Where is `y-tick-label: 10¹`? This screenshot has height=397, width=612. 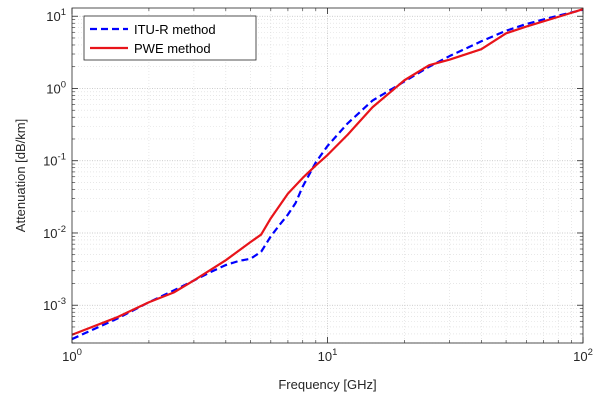
y-tick-label: 10¹ is located at coordinates (56, 15).